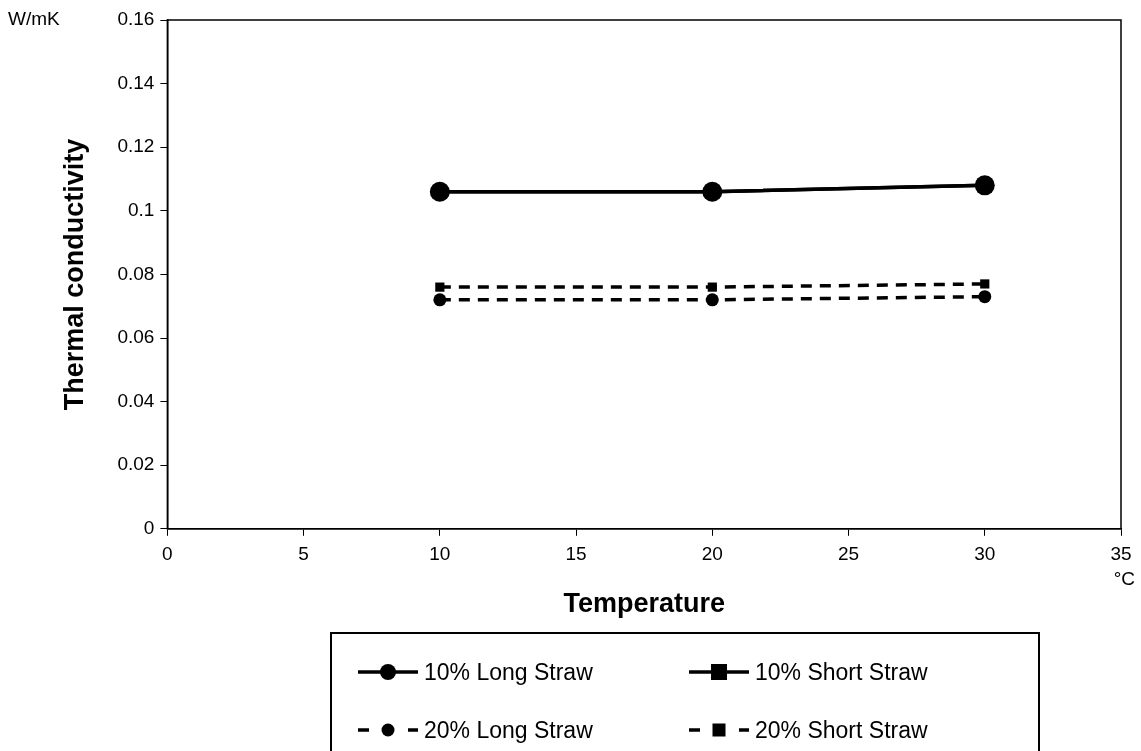 Image resolution: width=1141 pixels, height=751 pixels. What do you see at coordinates (136, 82) in the screenshot?
I see `y-tick-label: 0.14` at bounding box center [136, 82].